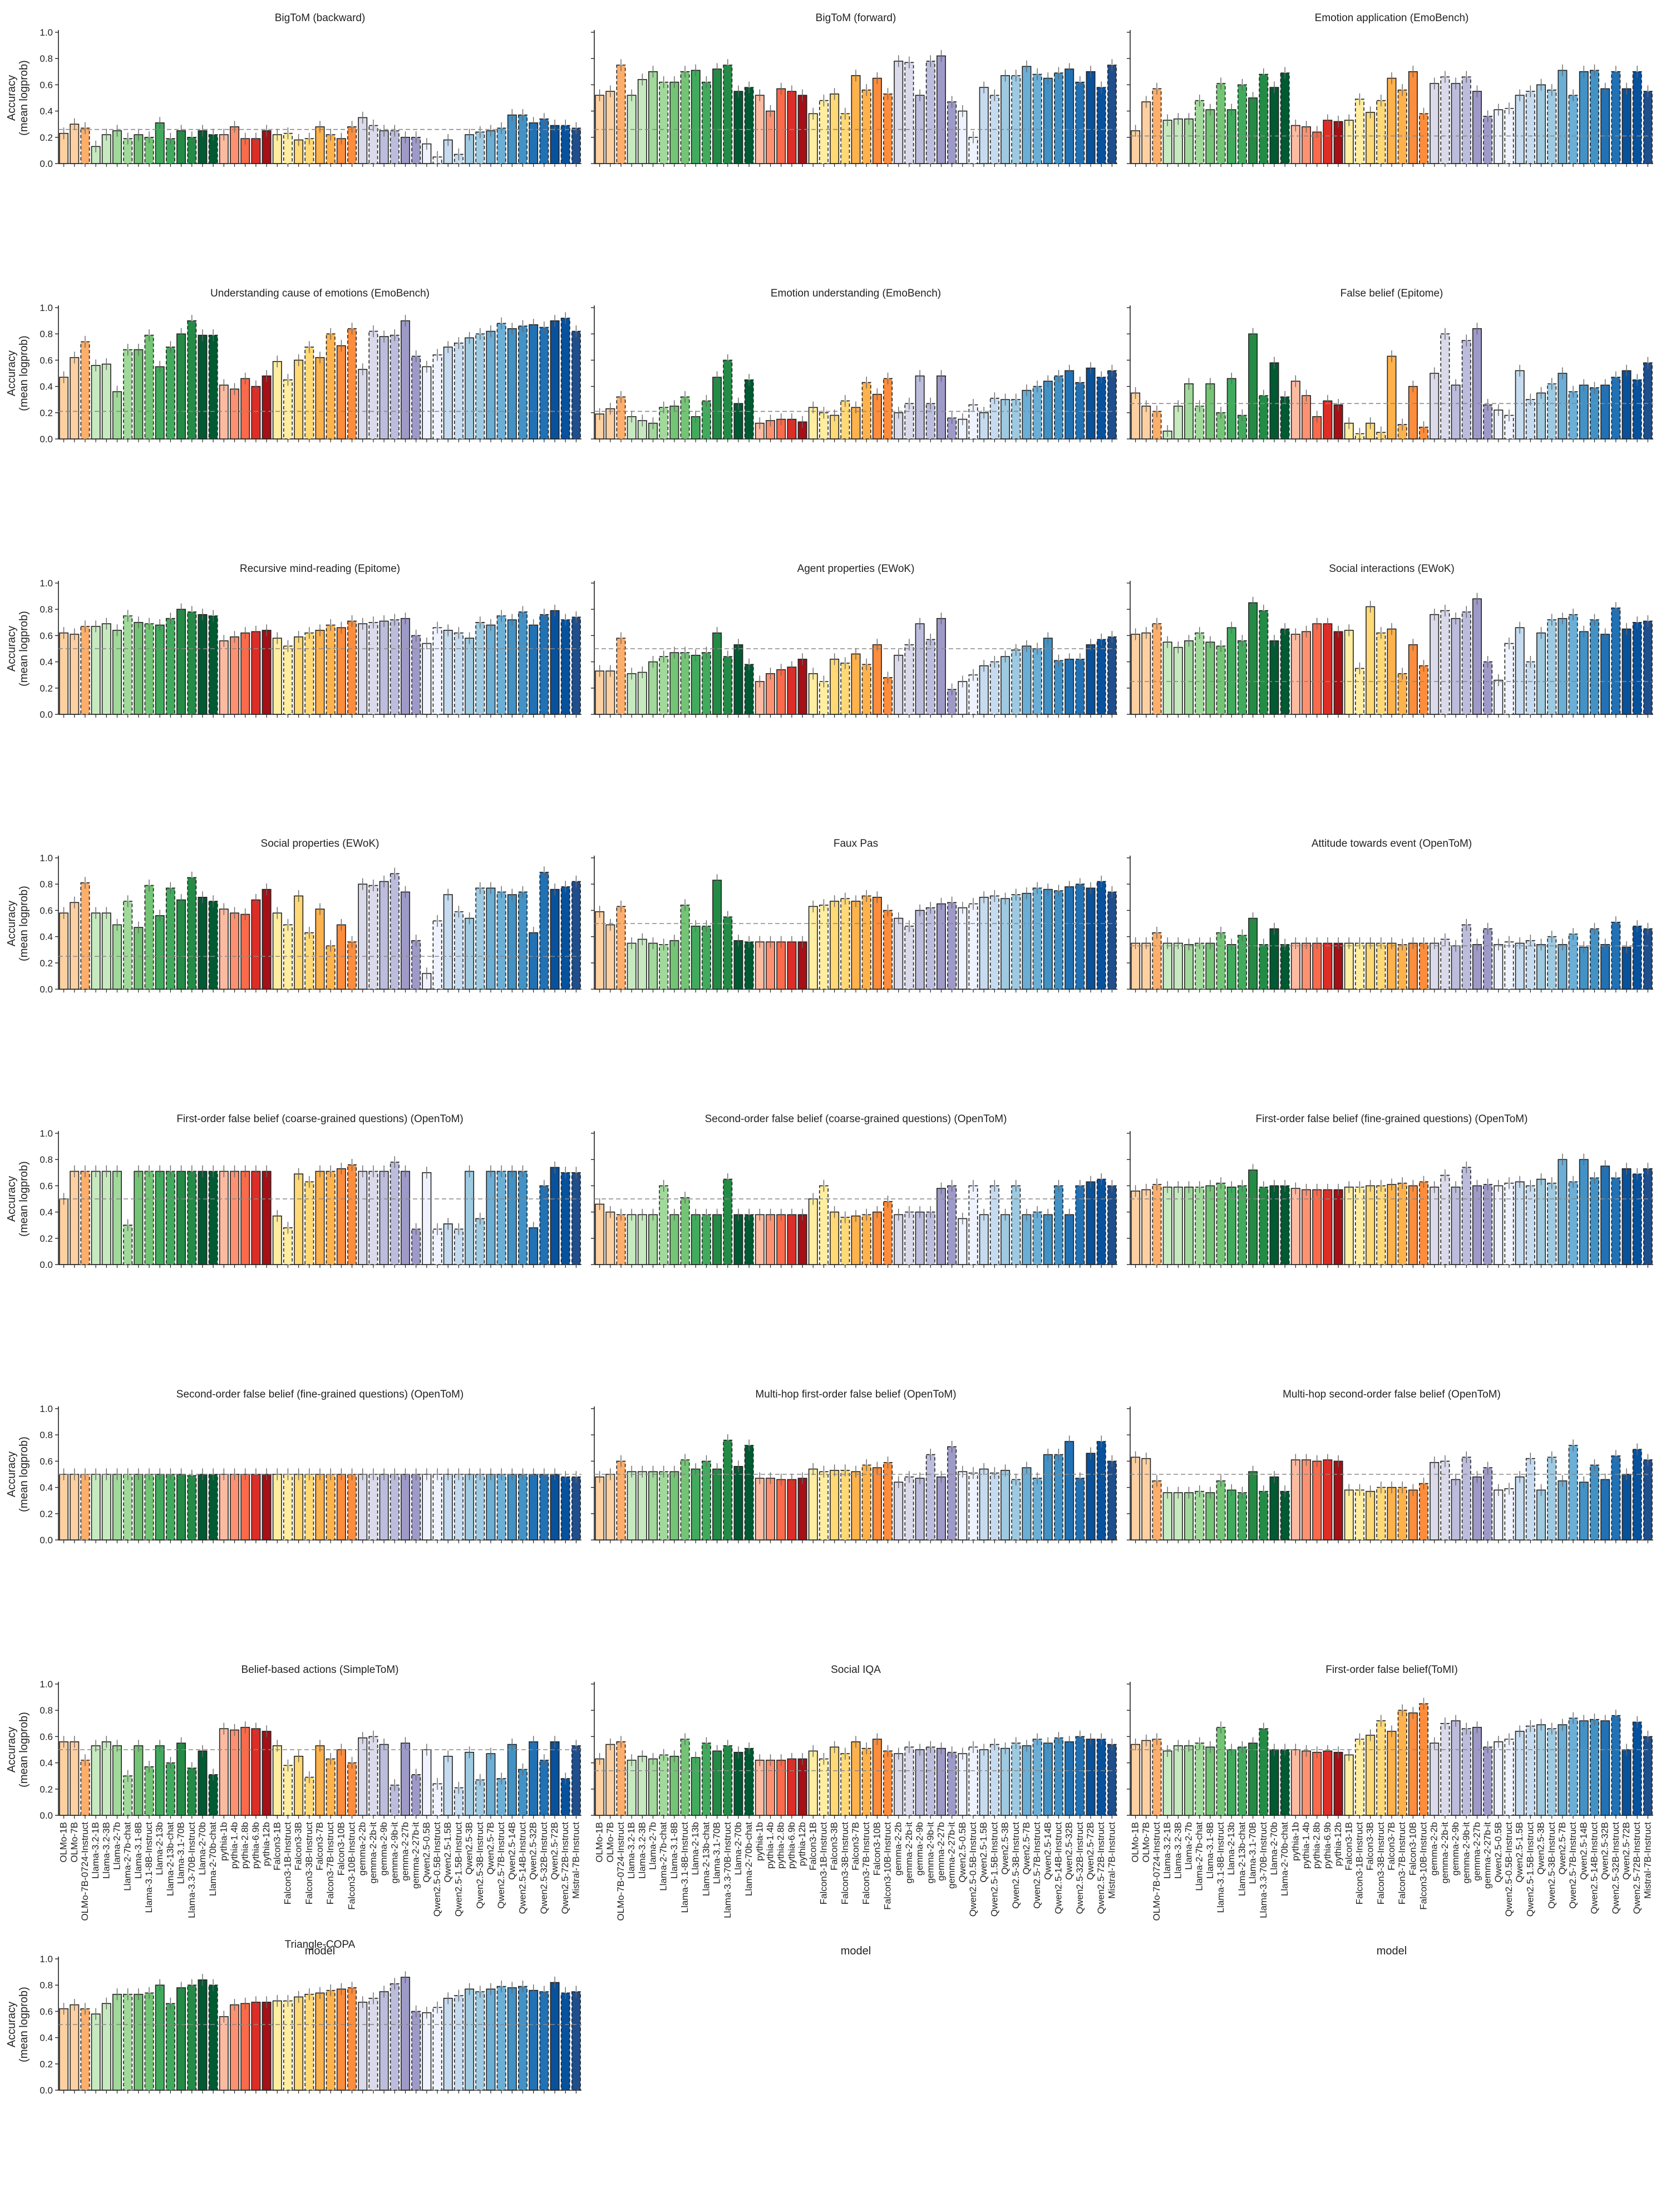 The image size is (1656, 2212). Describe the element at coordinates (46, 1160) in the screenshot. I see `y-tick-label: 0.8` at that location.